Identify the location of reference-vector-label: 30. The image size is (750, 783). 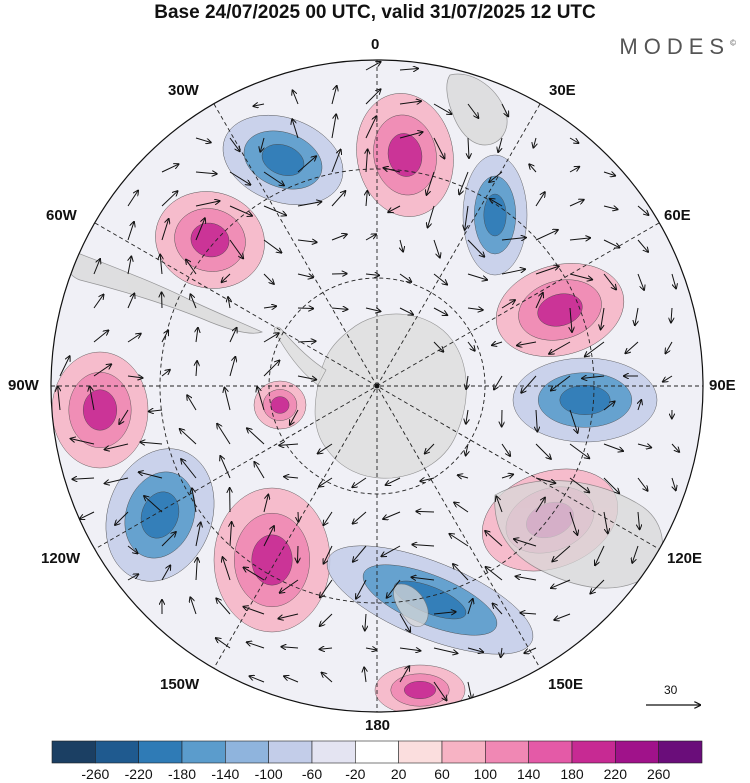
(671, 690).